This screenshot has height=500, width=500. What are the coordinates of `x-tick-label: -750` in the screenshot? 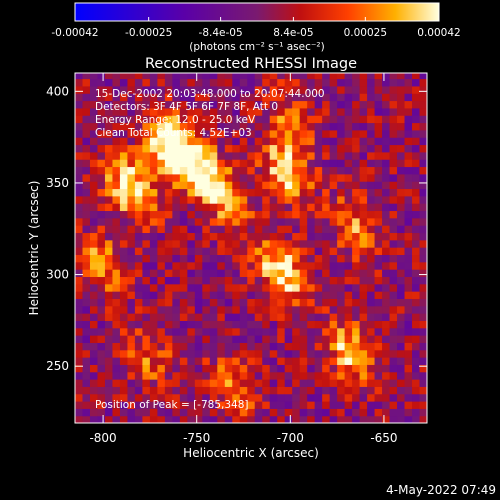 It's located at (196, 438).